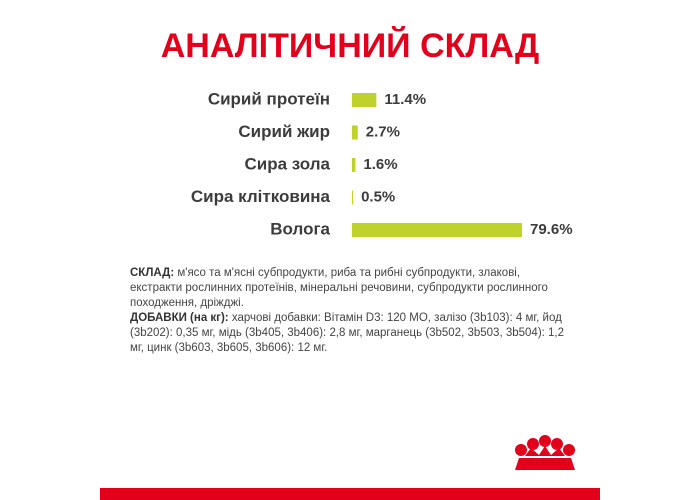  What do you see at coordinates (380, 164) in the screenshot?
I see `value-label: 1.6%` at bounding box center [380, 164].